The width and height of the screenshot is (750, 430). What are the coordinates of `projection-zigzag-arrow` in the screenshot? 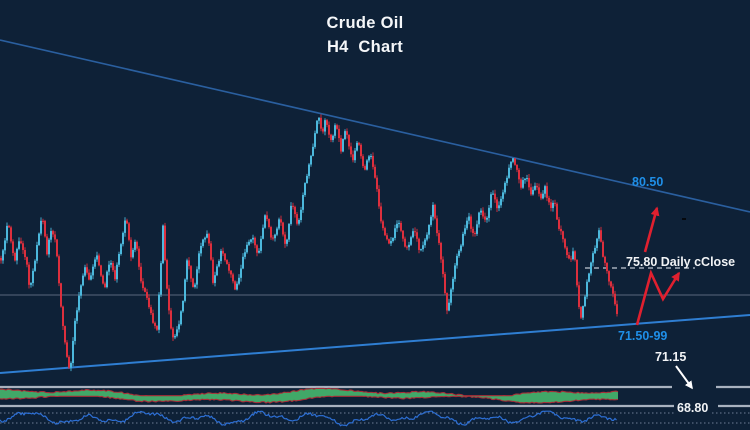 It's located at (658, 297).